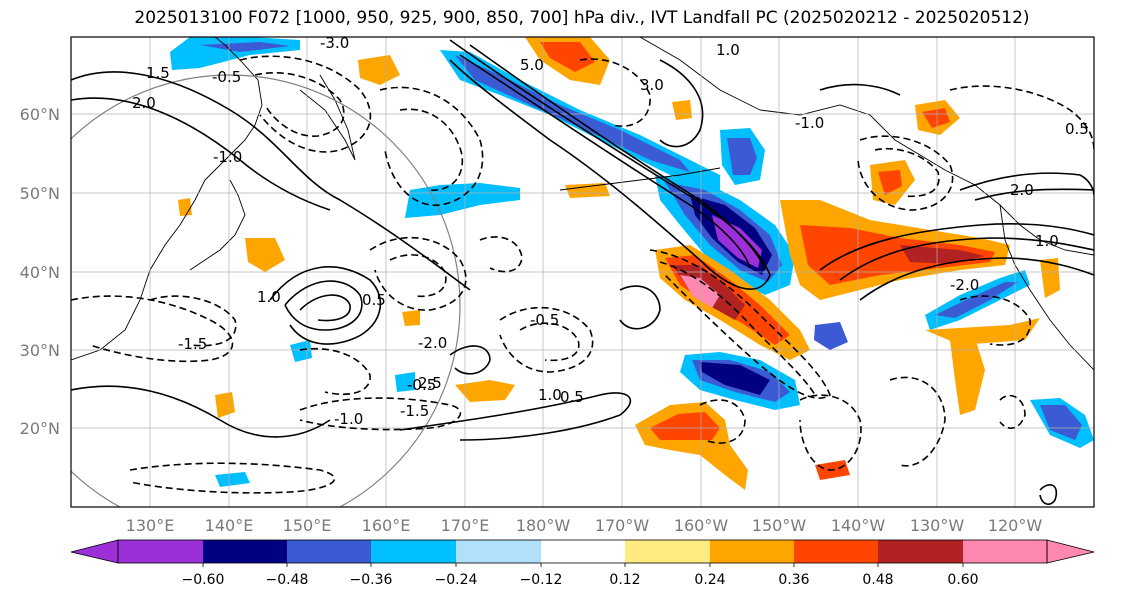 The height and width of the screenshot is (601, 1122). What do you see at coordinates (465, 525) in the screenshot?
I see `lon-tick-label: 170°E` at bounding box center [465, 525].